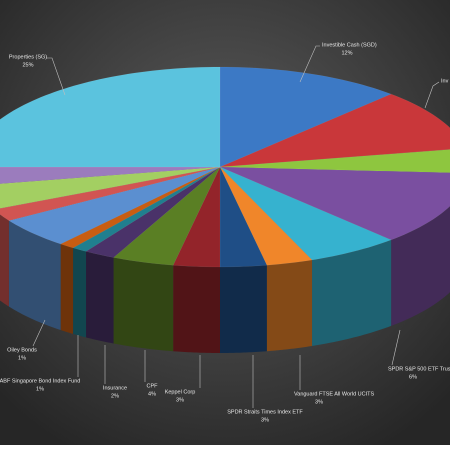 The image size is (450, 450). What do you see at coordinates (445, 81) in the screenshot?
I see `slice-label: Inv` at bounding box center [445, 81].